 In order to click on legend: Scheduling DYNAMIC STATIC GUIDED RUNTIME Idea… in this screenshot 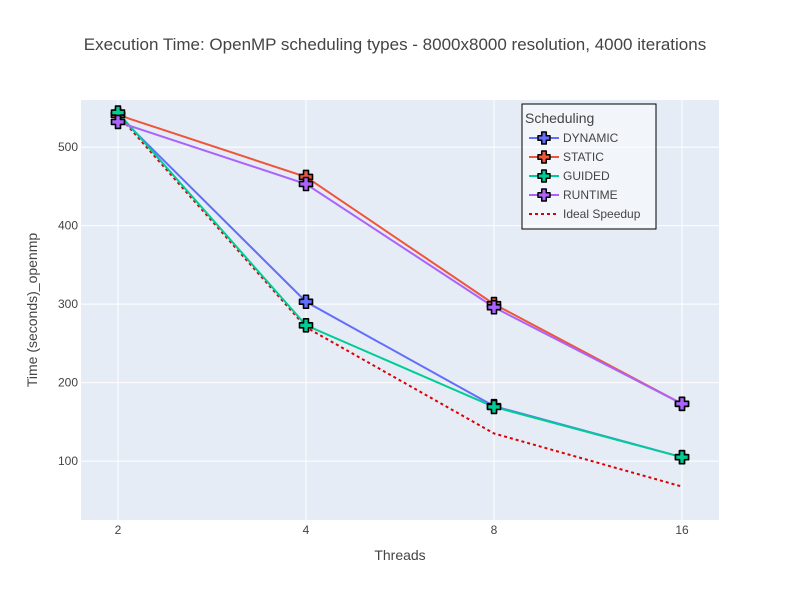, I will do `click(589, 166)`.